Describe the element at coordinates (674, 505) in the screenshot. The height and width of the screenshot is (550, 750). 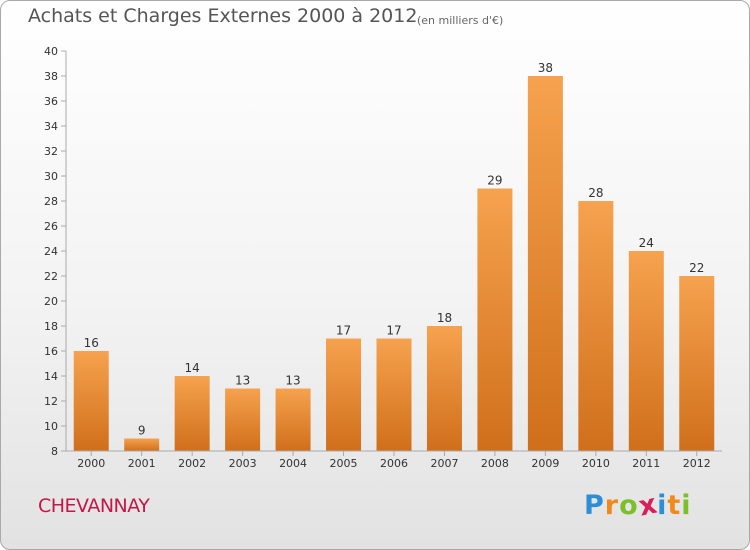
I see `logo-letter: t` at that location.